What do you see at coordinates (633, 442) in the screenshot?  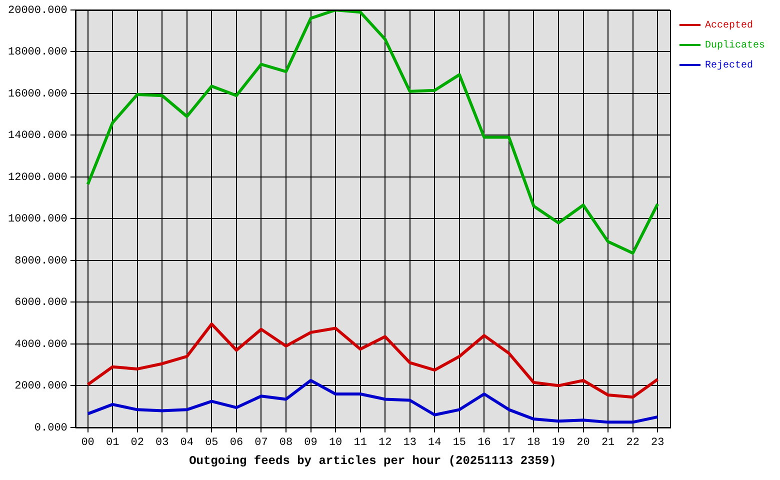 I see `x-tick-label: 22` at bounding box center [633, 442].